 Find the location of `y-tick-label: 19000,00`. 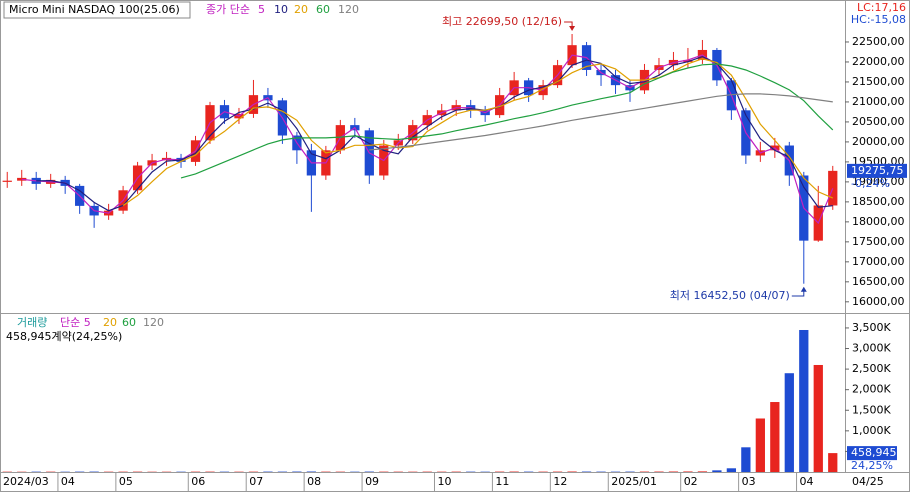

y-tick-label: 19000,00 is located at coordinates (878, 181).